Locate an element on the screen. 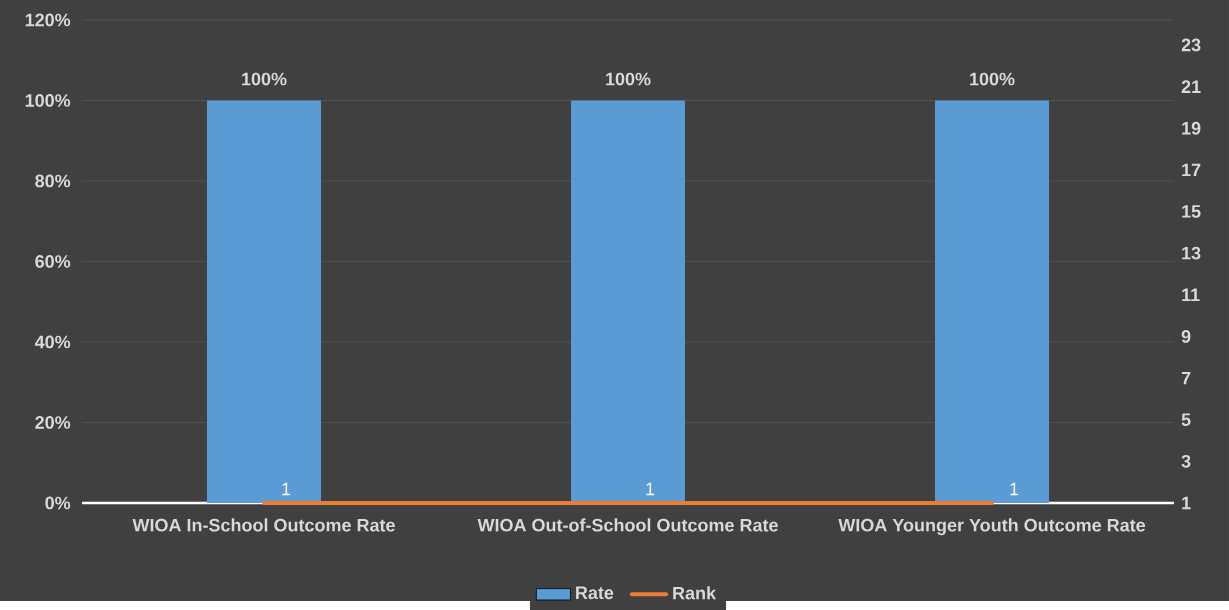 This screenshot has height=610, width=1229. y2-tick-label: 15 is located at coordinates (1191, 211).